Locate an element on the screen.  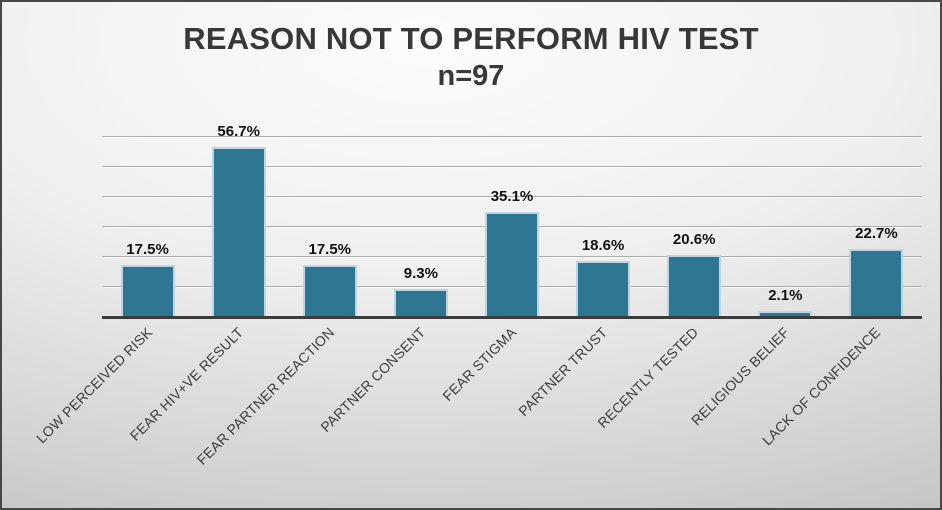
bar-value-label: 20.6% is located at coordinates (694, 240).